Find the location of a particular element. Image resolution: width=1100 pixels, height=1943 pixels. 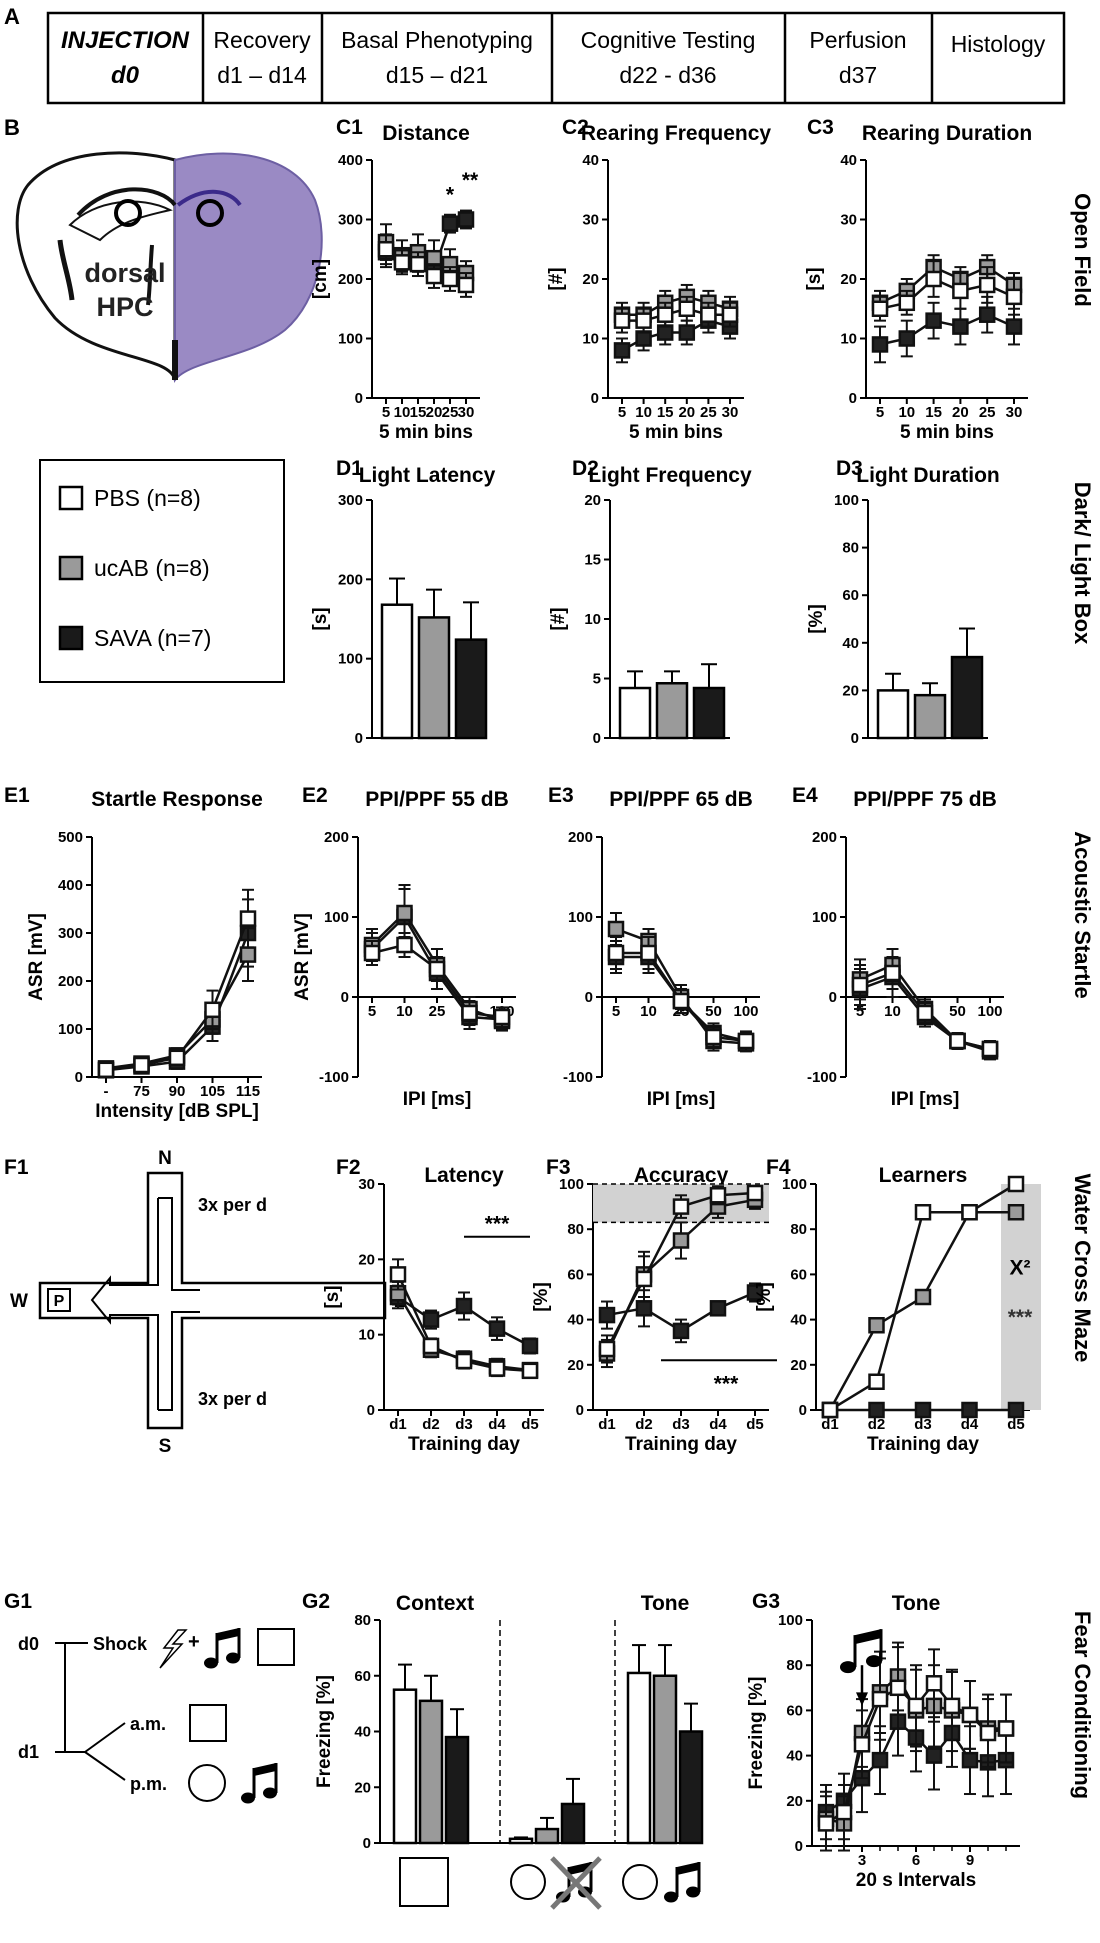

chart-G2: 0 20 40 60 80 Freezing [%] Context Tone is located at coordinates (509, 1722).